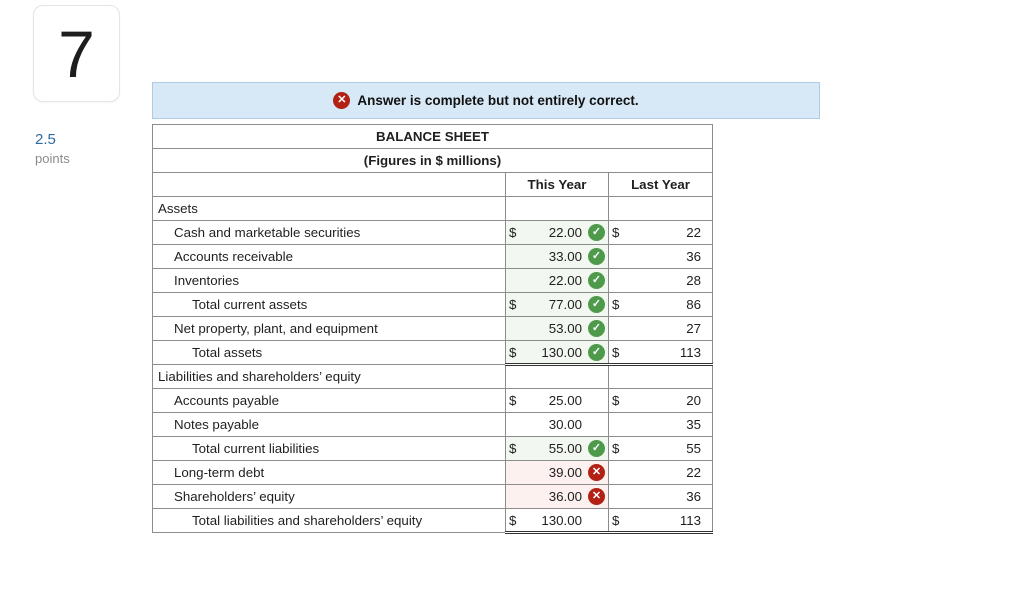 The height and width of the screenshot is (594, 1024). I want to click on question-number: 7, so click(76, 53).